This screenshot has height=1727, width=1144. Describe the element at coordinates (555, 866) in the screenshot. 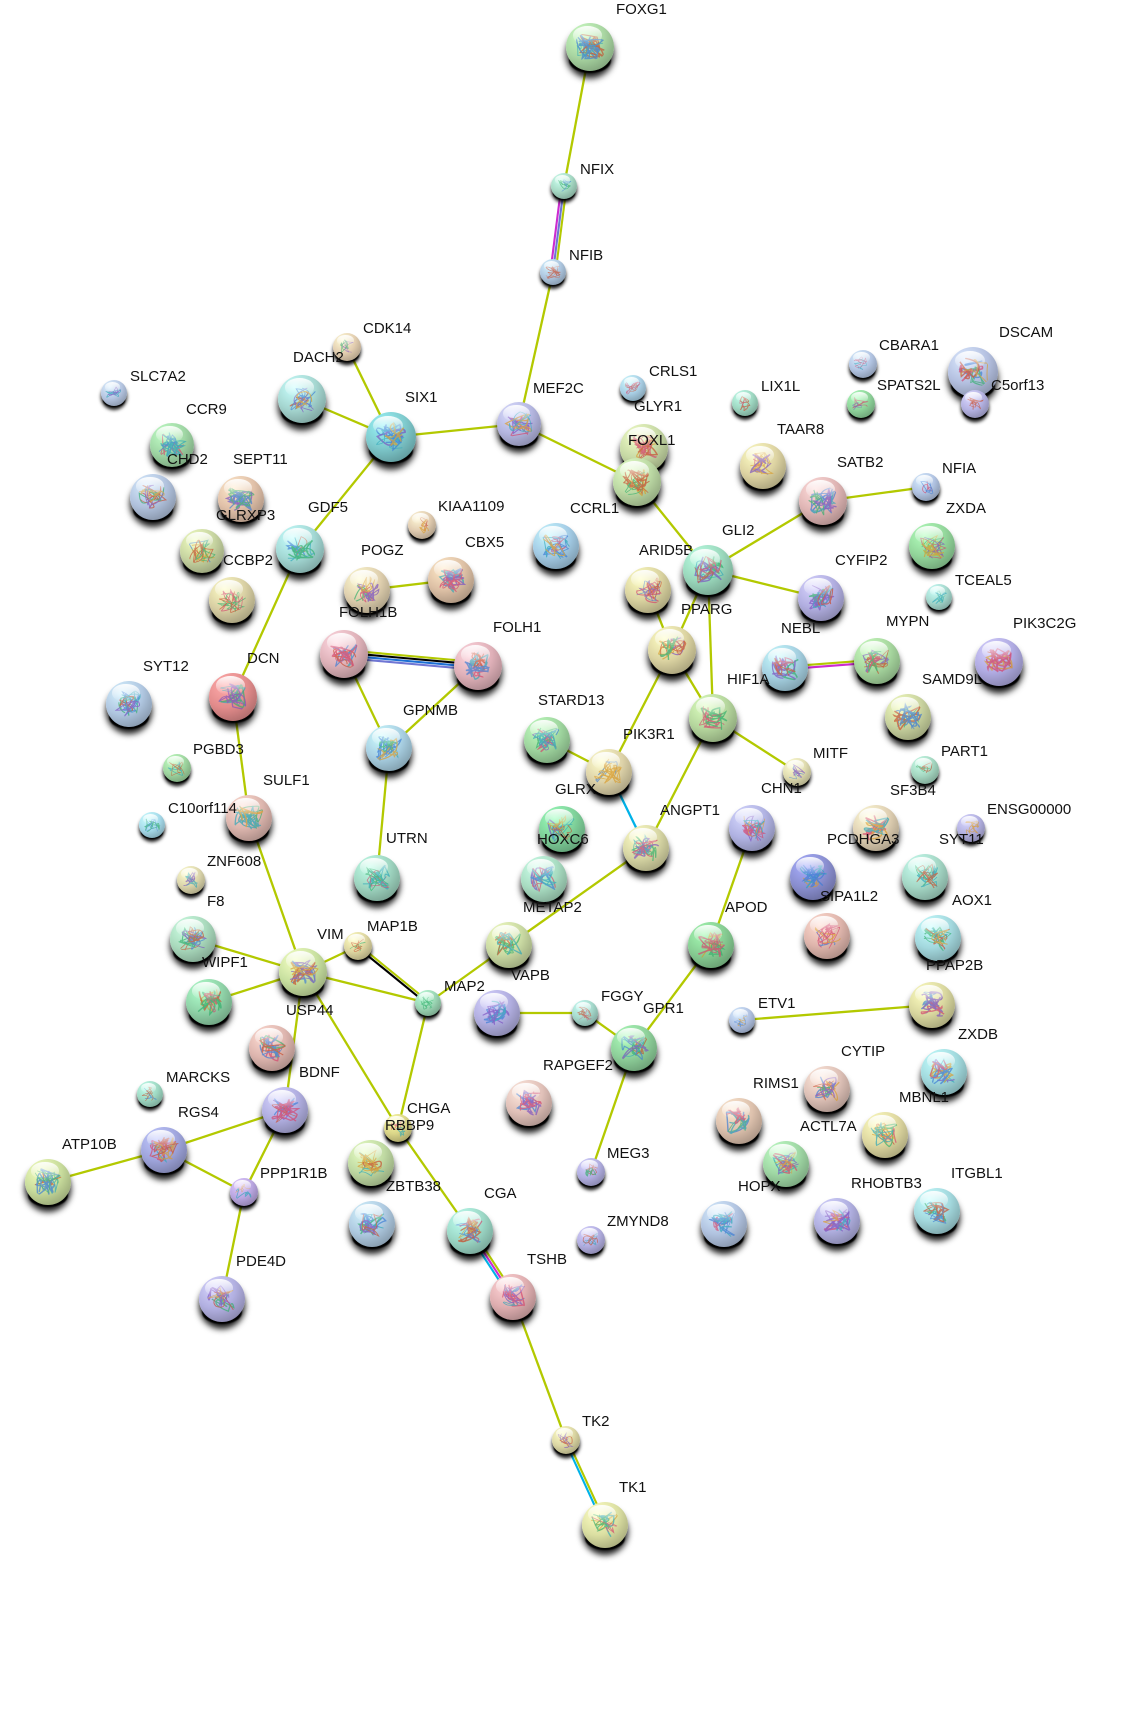

I see `protein-node-HOXC6: HOXC6` at that location.